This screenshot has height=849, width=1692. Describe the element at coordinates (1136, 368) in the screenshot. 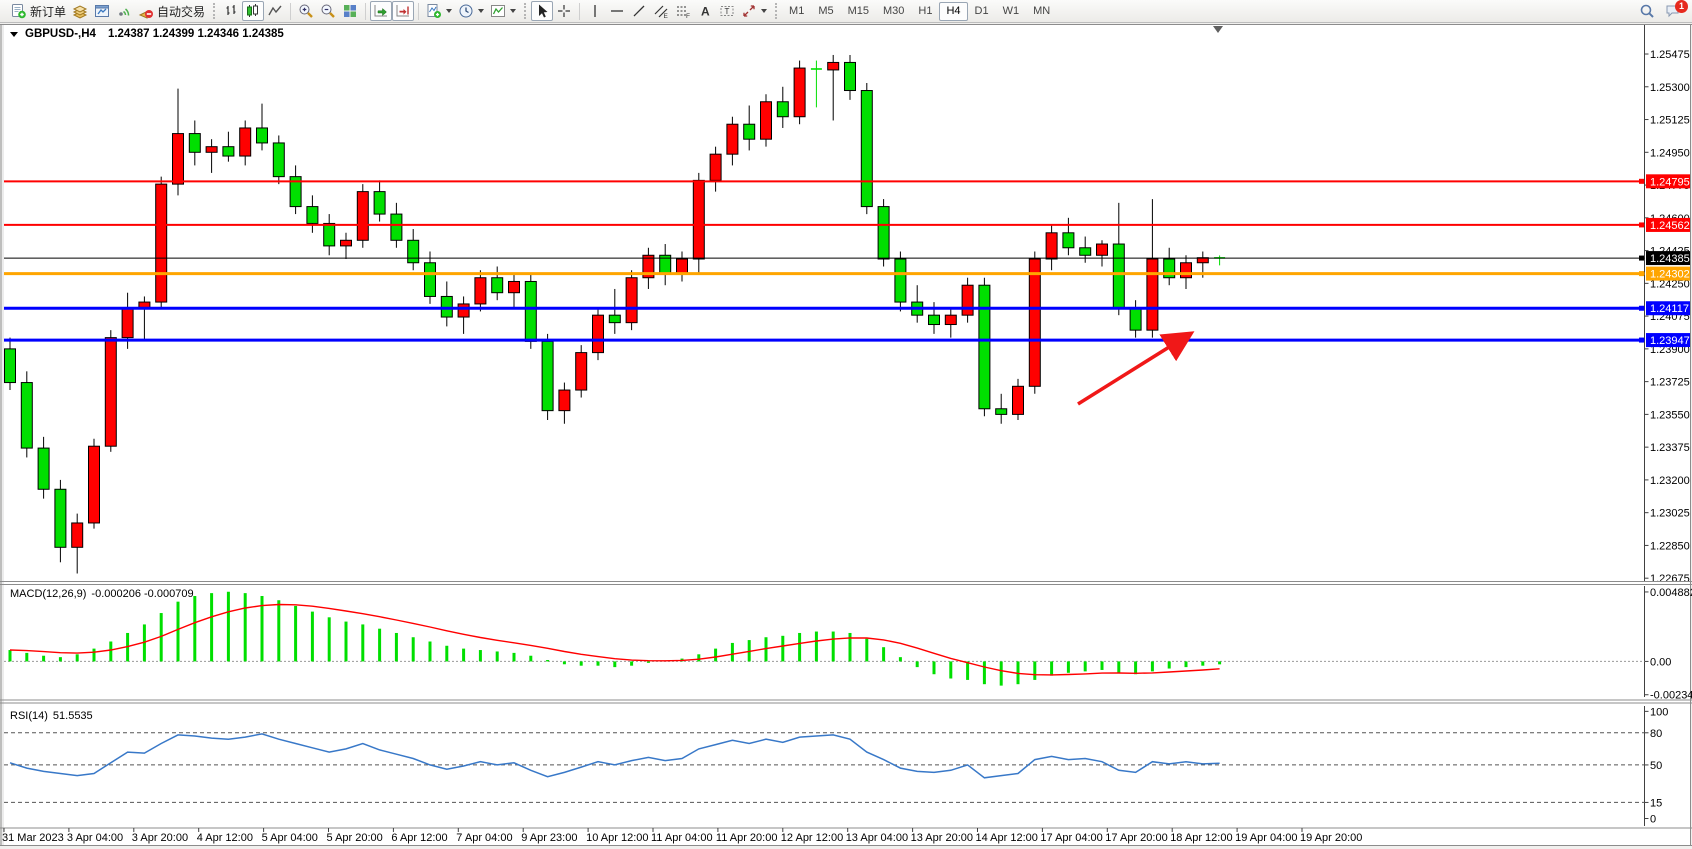

I see `trend-arrow` at that location.